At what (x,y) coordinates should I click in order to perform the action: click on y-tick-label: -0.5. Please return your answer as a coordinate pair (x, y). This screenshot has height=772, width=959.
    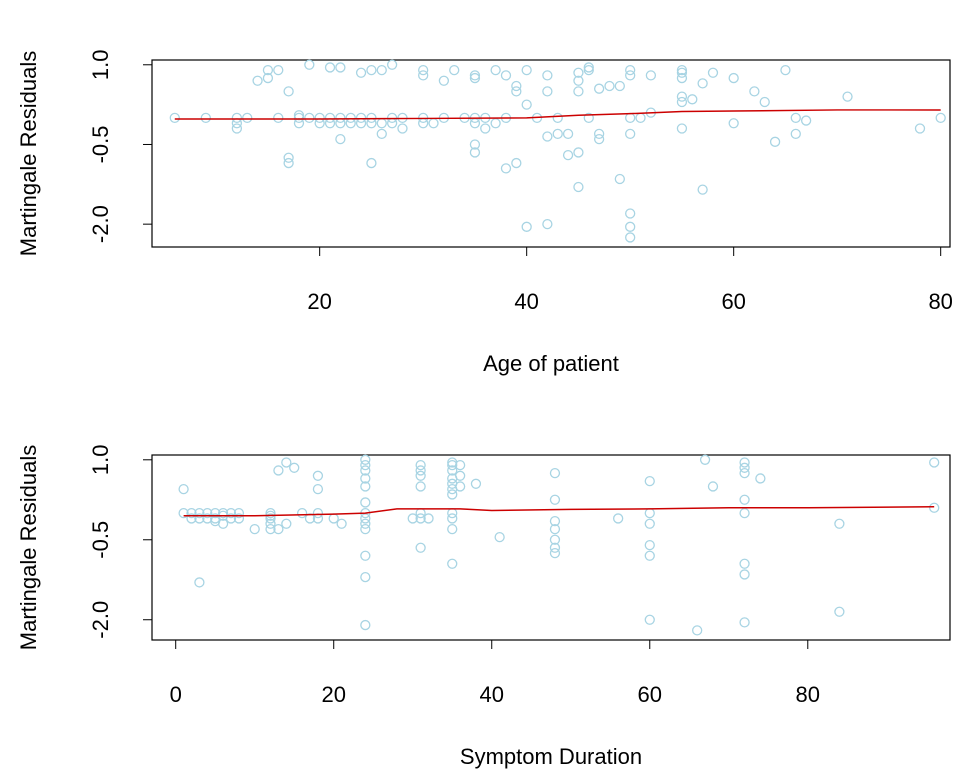
    Looking at the image, I should click on (100, 145).